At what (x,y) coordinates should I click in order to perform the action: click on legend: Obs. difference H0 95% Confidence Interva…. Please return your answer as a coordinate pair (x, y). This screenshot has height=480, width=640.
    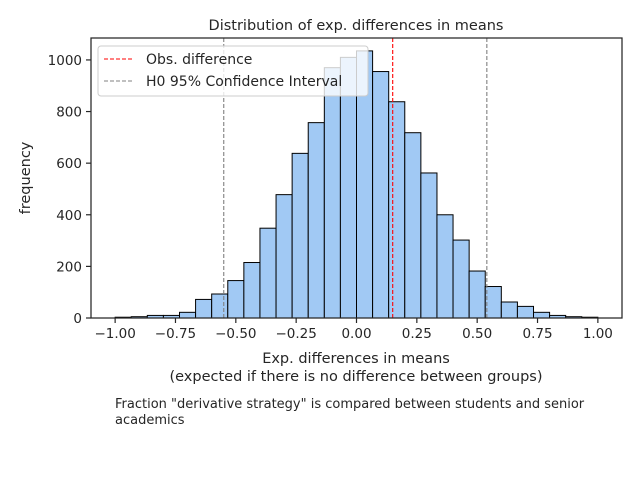
    Looking at the image, I should click on (233, 71).